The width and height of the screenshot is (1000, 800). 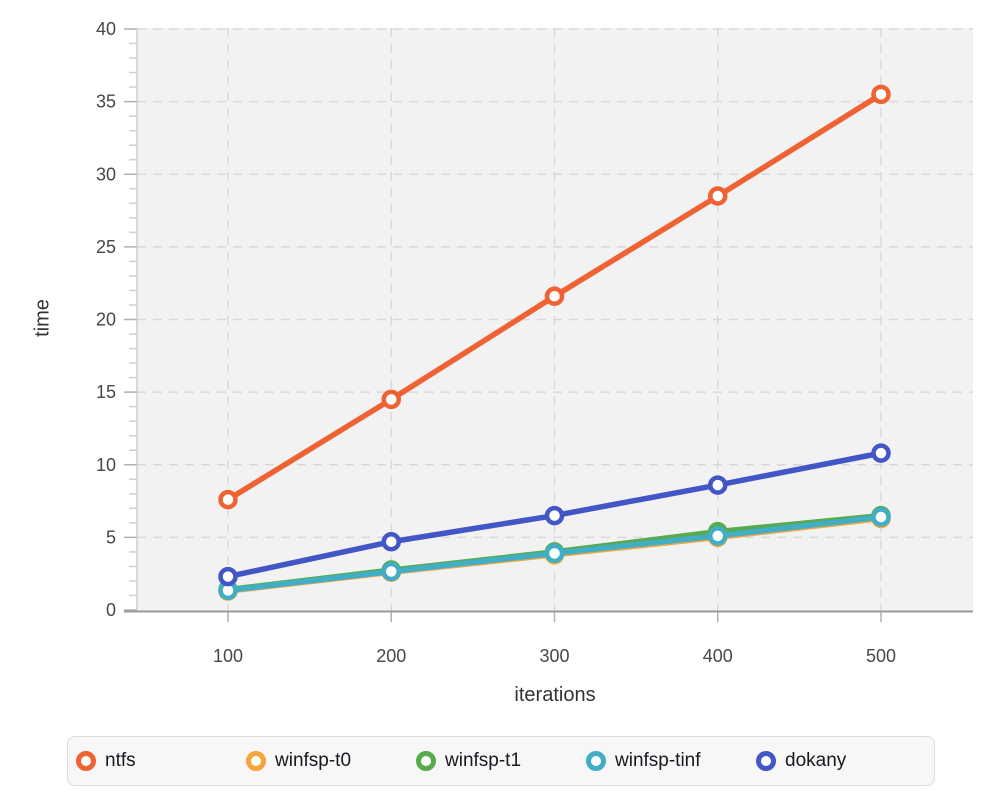 What do you see at coordinates (554, 656) in the screenshot?
I see `x-tick-label: 300` at bounding box center [554, 656].